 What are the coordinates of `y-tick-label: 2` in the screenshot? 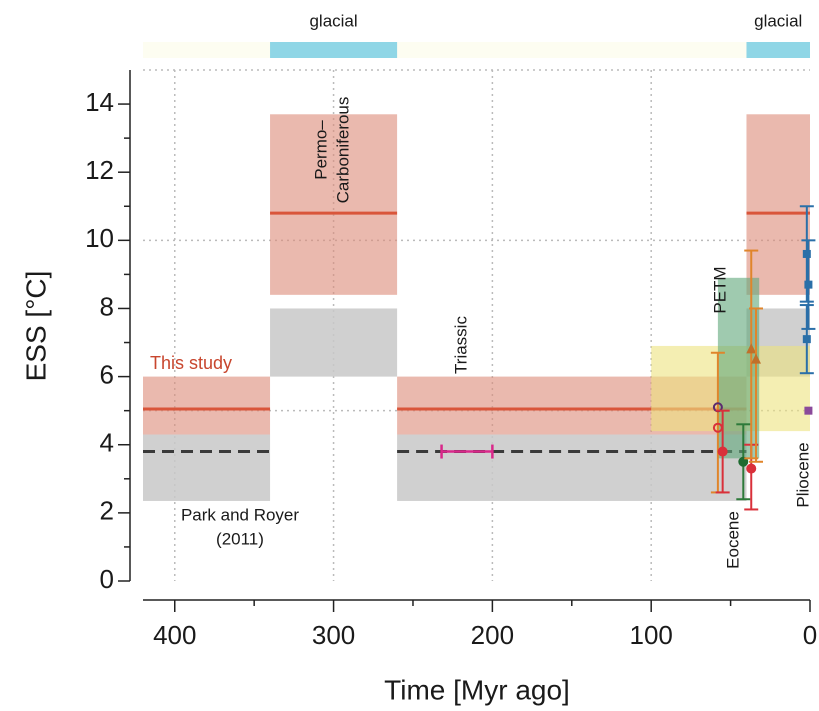 It's located at (107, 511).